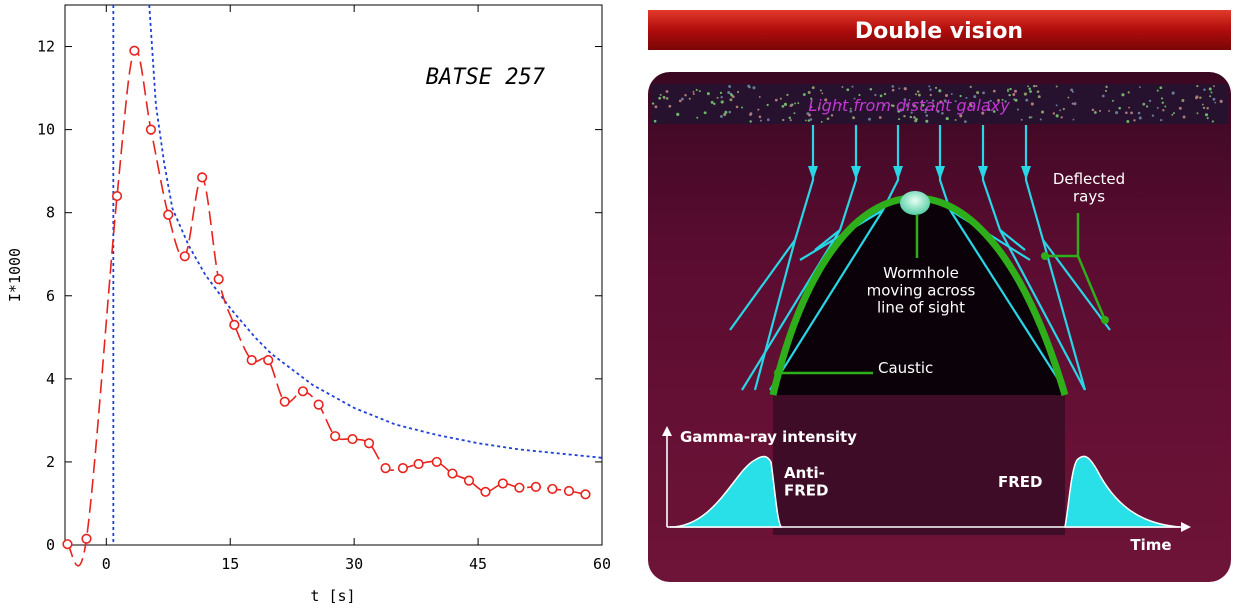  Describe the element at coordinates (1150, 545) in the screenshot. I see `time-label: Time` at that location.